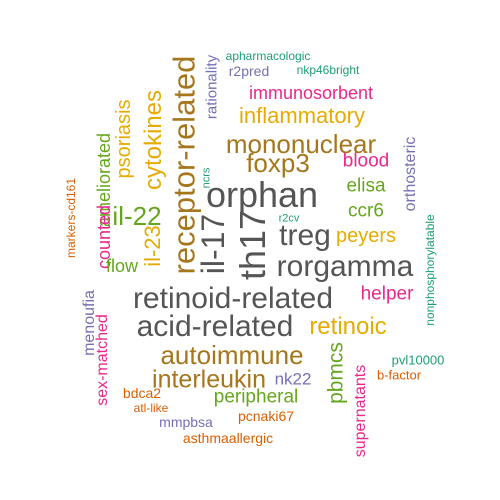  I want to click on word-apharmacologic: apharmacologic, so click(268, 56).